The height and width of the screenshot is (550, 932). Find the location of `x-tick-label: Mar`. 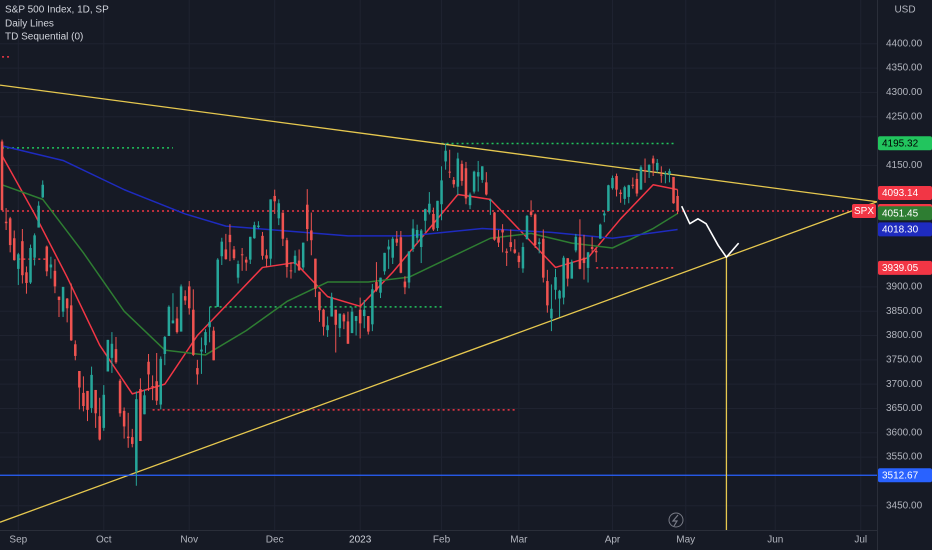

x-tick-label: Mar is located at coordinates (519, 540).